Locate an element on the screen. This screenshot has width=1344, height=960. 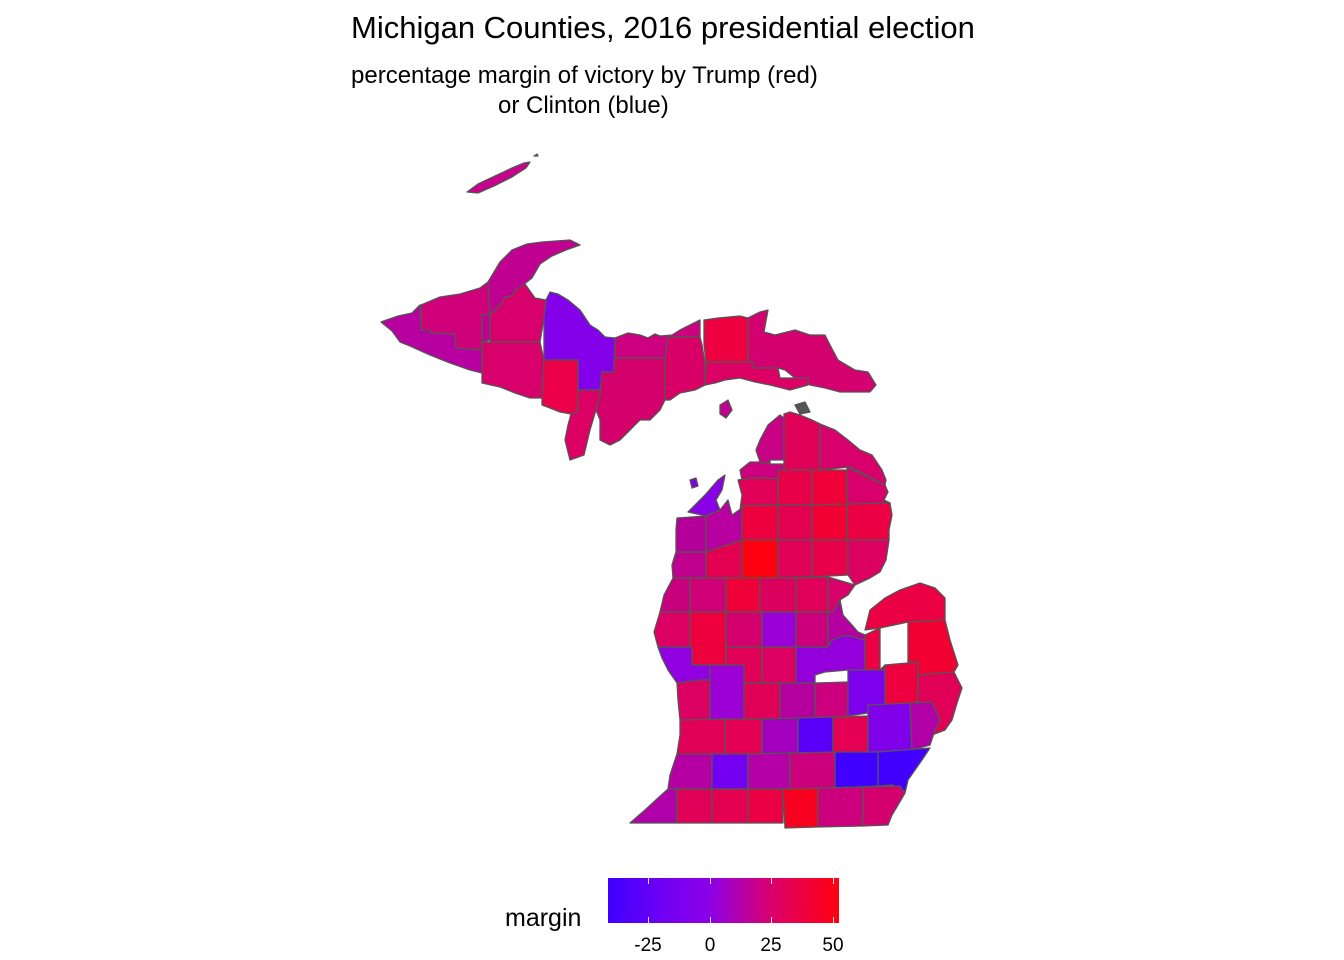
county-ionia is located at coordinates (762, 701).